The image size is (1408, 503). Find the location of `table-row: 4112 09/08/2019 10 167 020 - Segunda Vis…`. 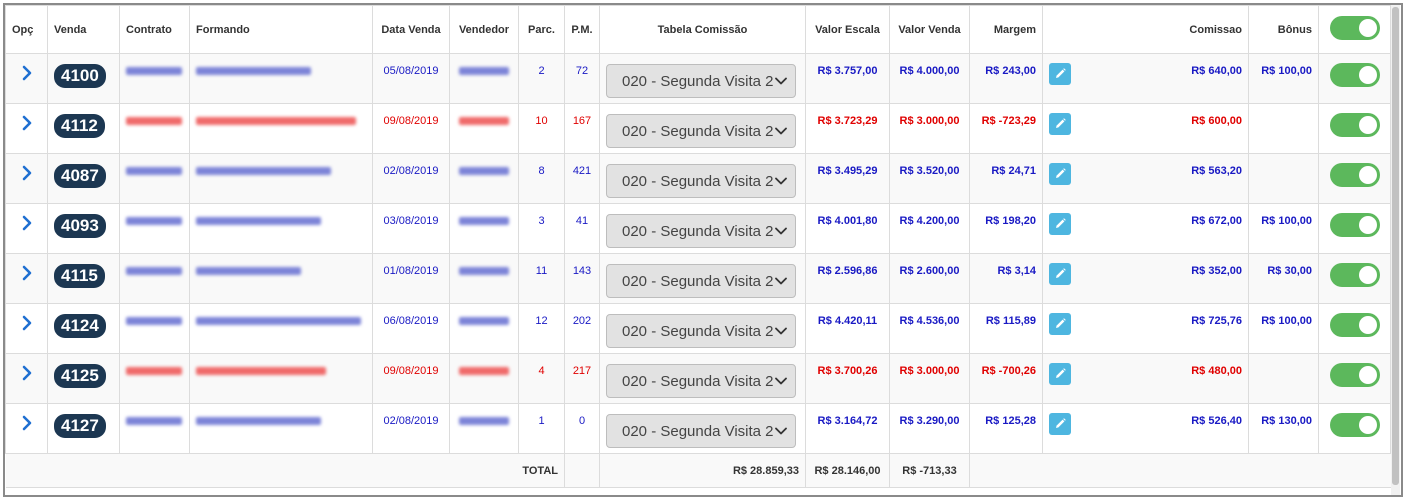

table-row: 4112 09/08/2019 10 167 020 - Segunda Vis… is located at coordinates (698, 128).